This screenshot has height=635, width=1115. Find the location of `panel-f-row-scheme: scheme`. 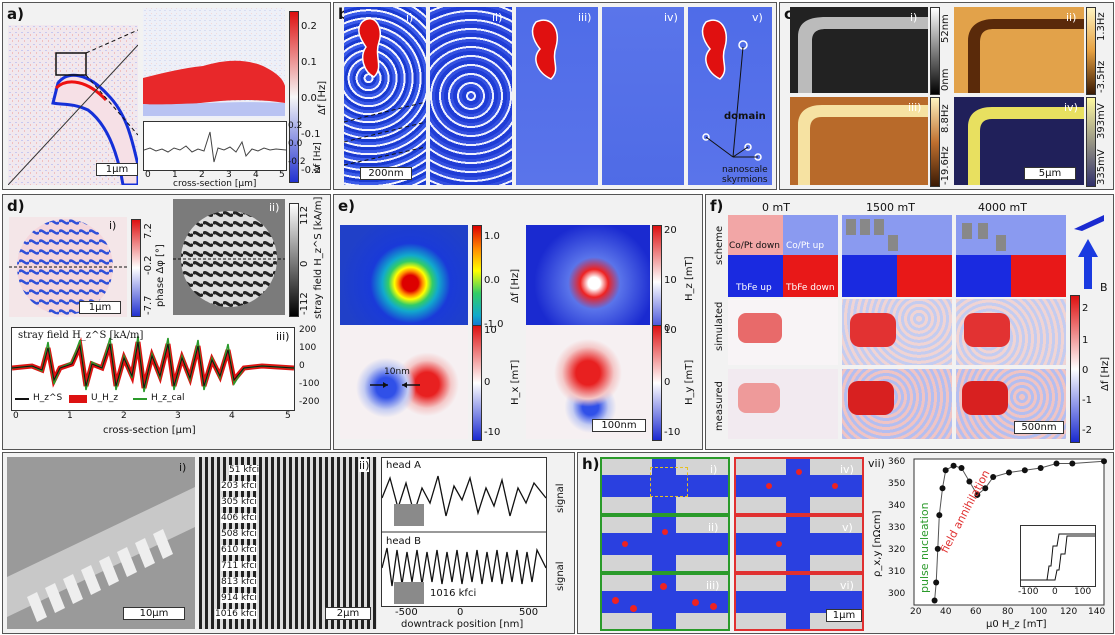

panel-f-row-scheme: scheme is located at coordinates (719, 245).